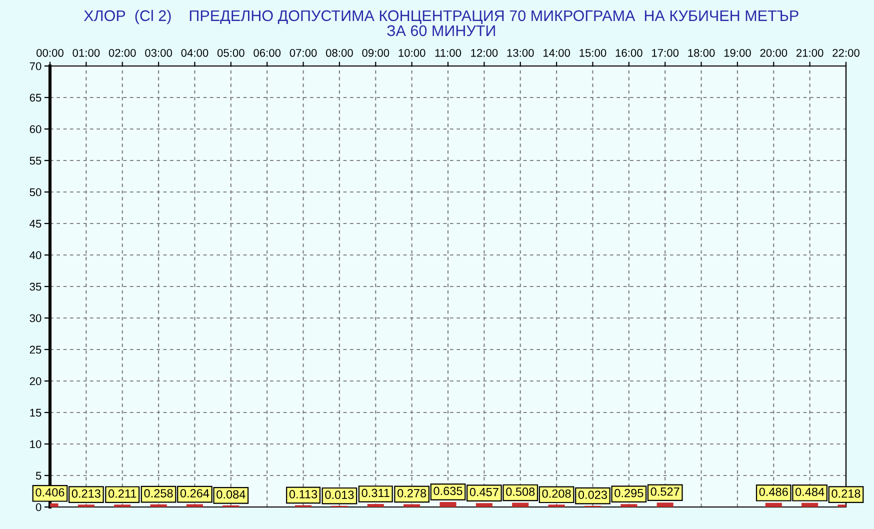 This screenshot has height=529, width=874. What do you see at coordinates (122, 493) in the screenshot?
I see `data-label: 0.211` at bounding box center [122, 493].